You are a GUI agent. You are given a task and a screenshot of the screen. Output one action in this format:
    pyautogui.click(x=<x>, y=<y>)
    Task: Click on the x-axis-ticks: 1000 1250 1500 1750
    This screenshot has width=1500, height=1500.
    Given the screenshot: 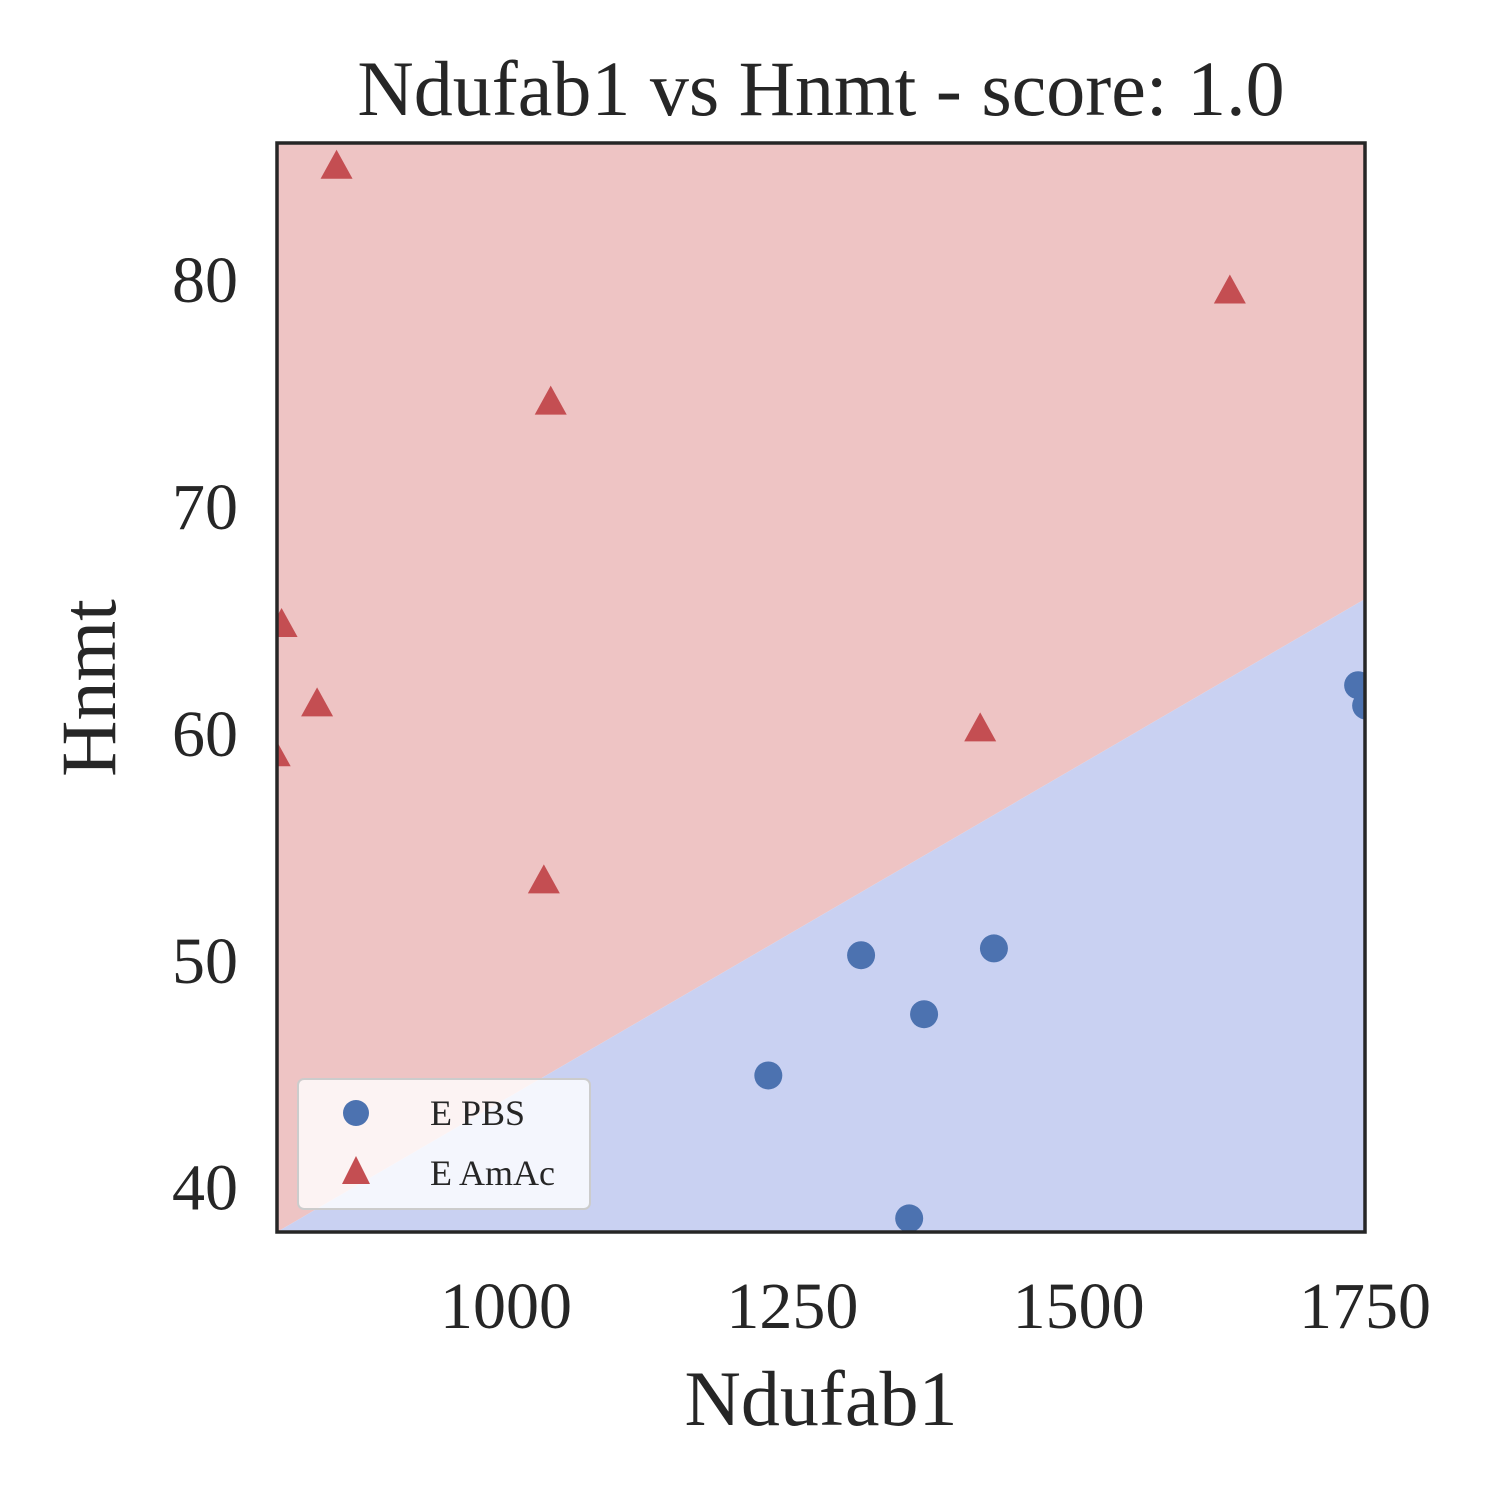 What is the action you would take?
    pyautogui.click(x=935, y=1306)
    